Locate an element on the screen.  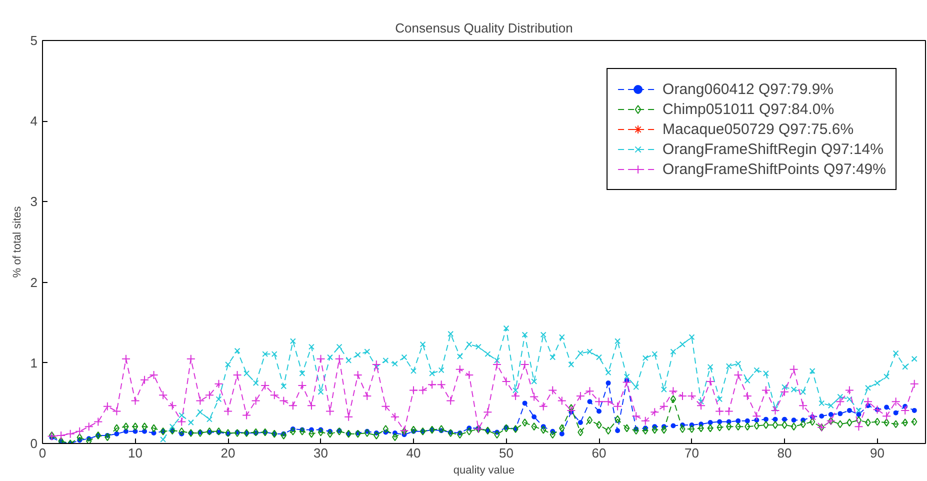
y-tick-label: 4 is located at coordinates (34, 121).